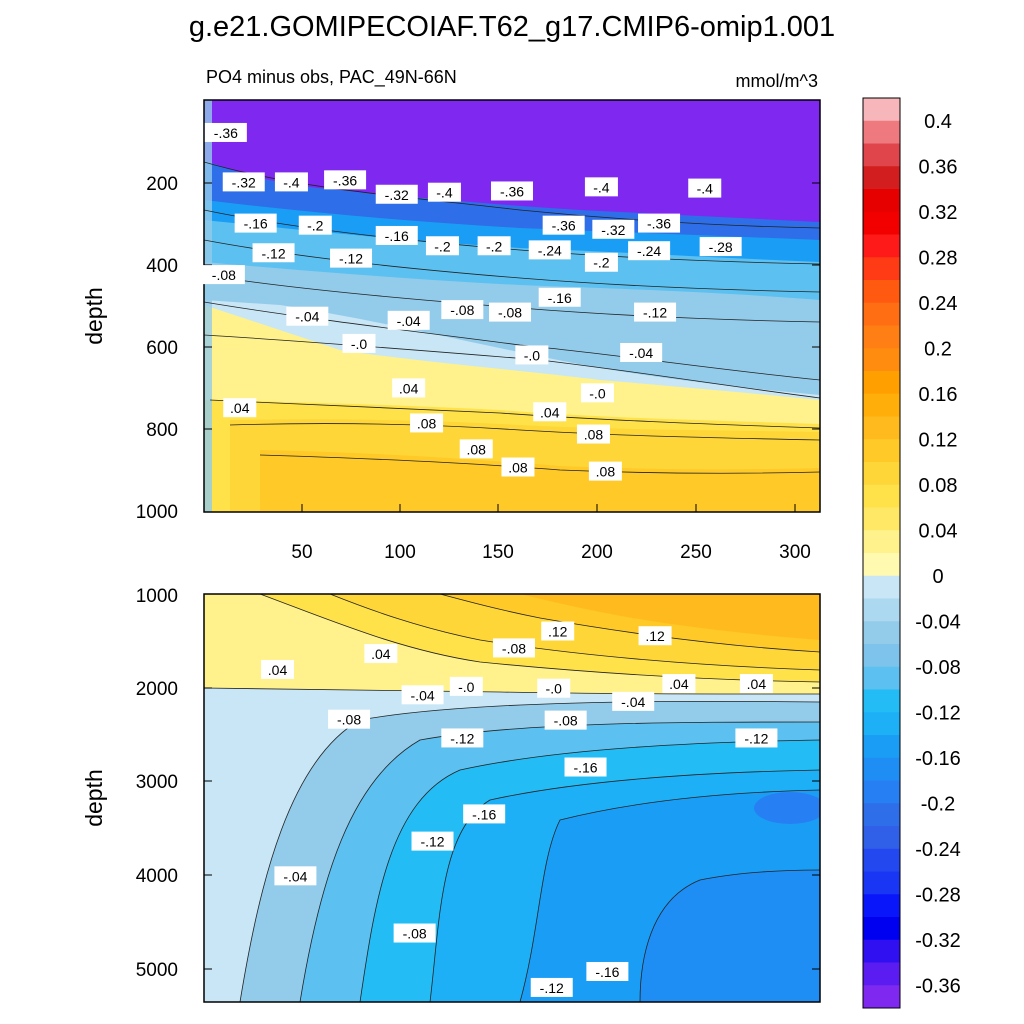 The width and height of the screenshot is (1024, 1024). I want to click on upper-x-tick-label: 50, so click(301, 552).